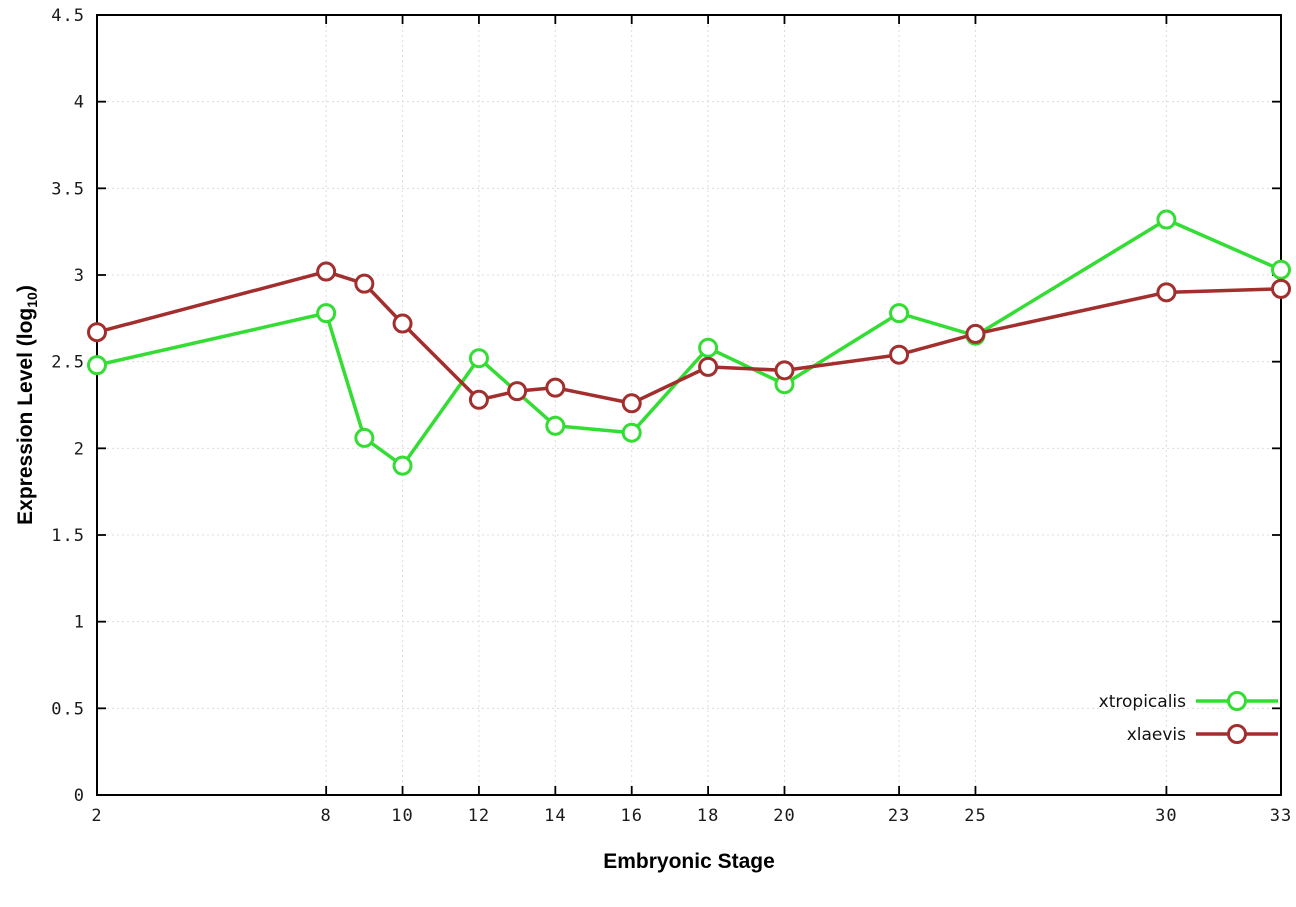 This screenshot has height=907, width=1296. I want to click on x-tick-label: 12, so click(479, 816).